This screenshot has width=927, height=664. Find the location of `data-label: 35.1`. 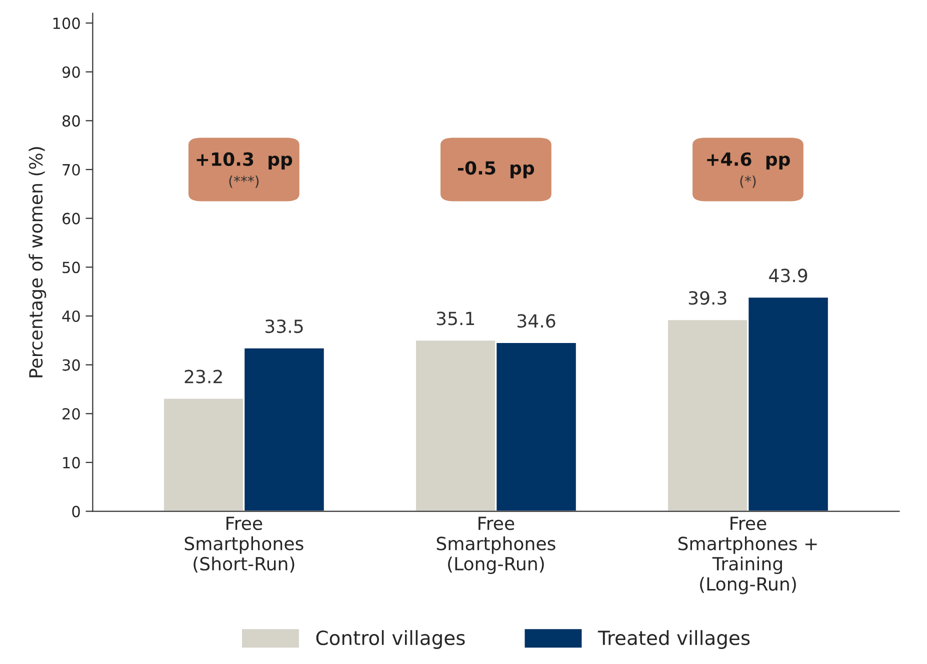

data-label: 35.1 is located at coordinates (455, 319).